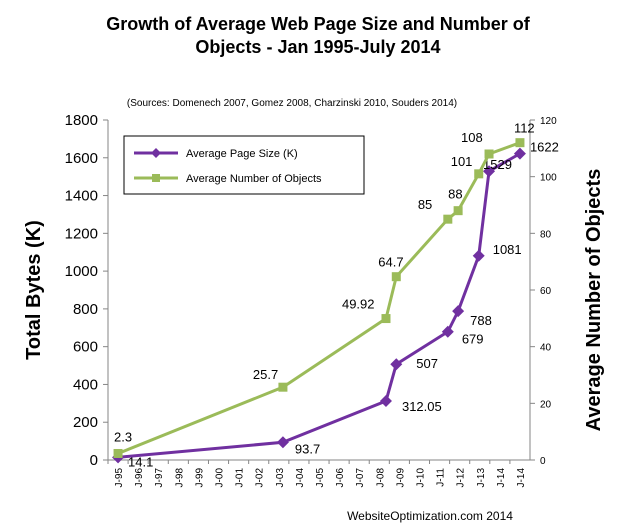  I want to click on legend-label-page-size: Average Page Size (K), so click(242, 154).